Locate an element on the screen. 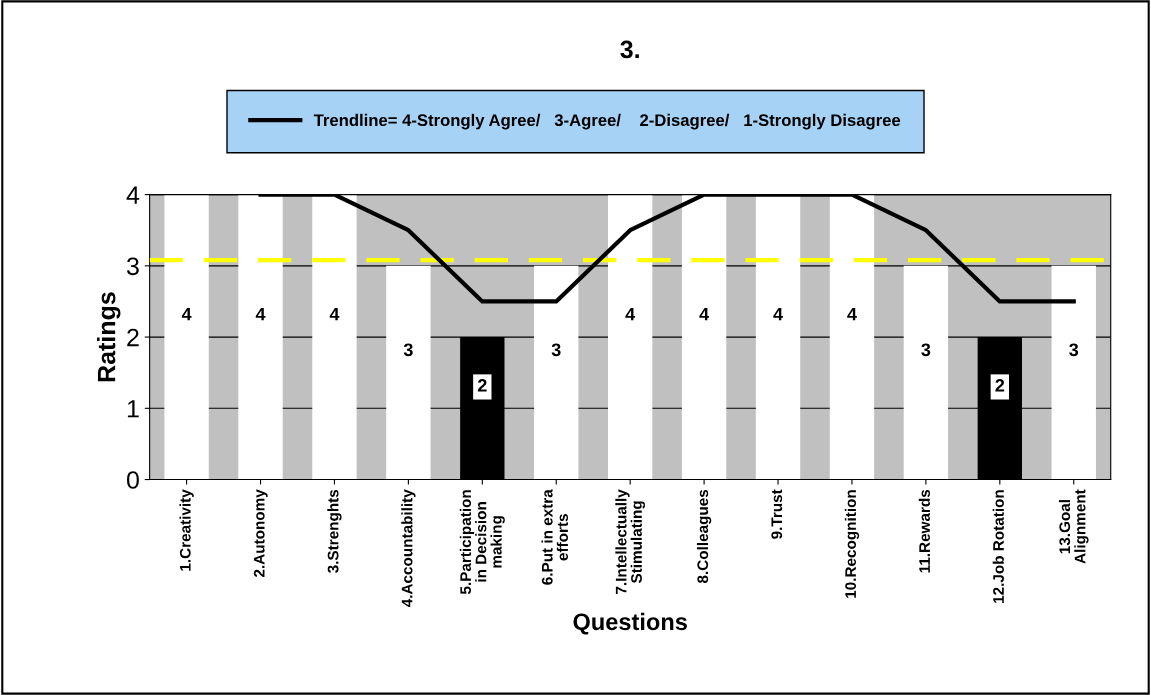 The height and width of the screenshot is (695, 1151). y-tick-label: 2 is located at coordinates (133, 337).